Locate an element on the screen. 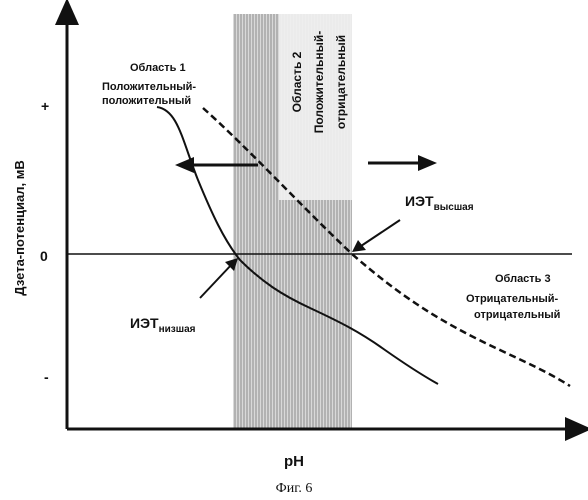 Image resolution: width=588 pixels, height=500 pixels. y-axis-label: Дзета-потенциал, мВ is located at coordinates (19, 227).